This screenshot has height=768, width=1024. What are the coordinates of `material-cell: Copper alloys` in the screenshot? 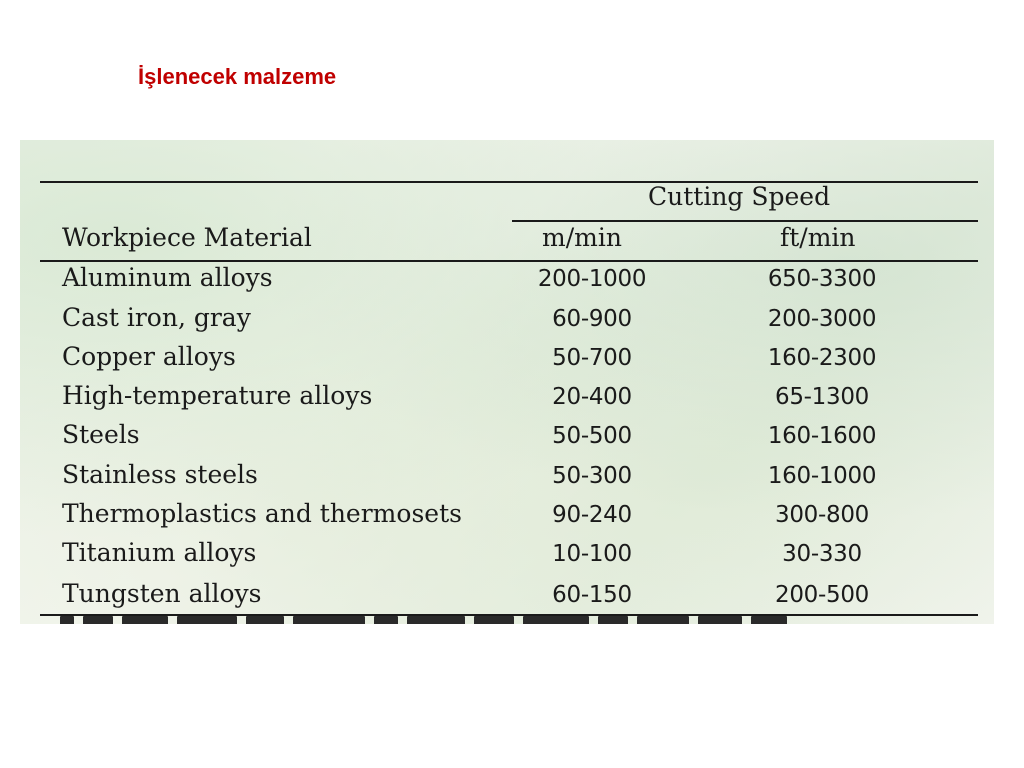 It's located at (149, 356).